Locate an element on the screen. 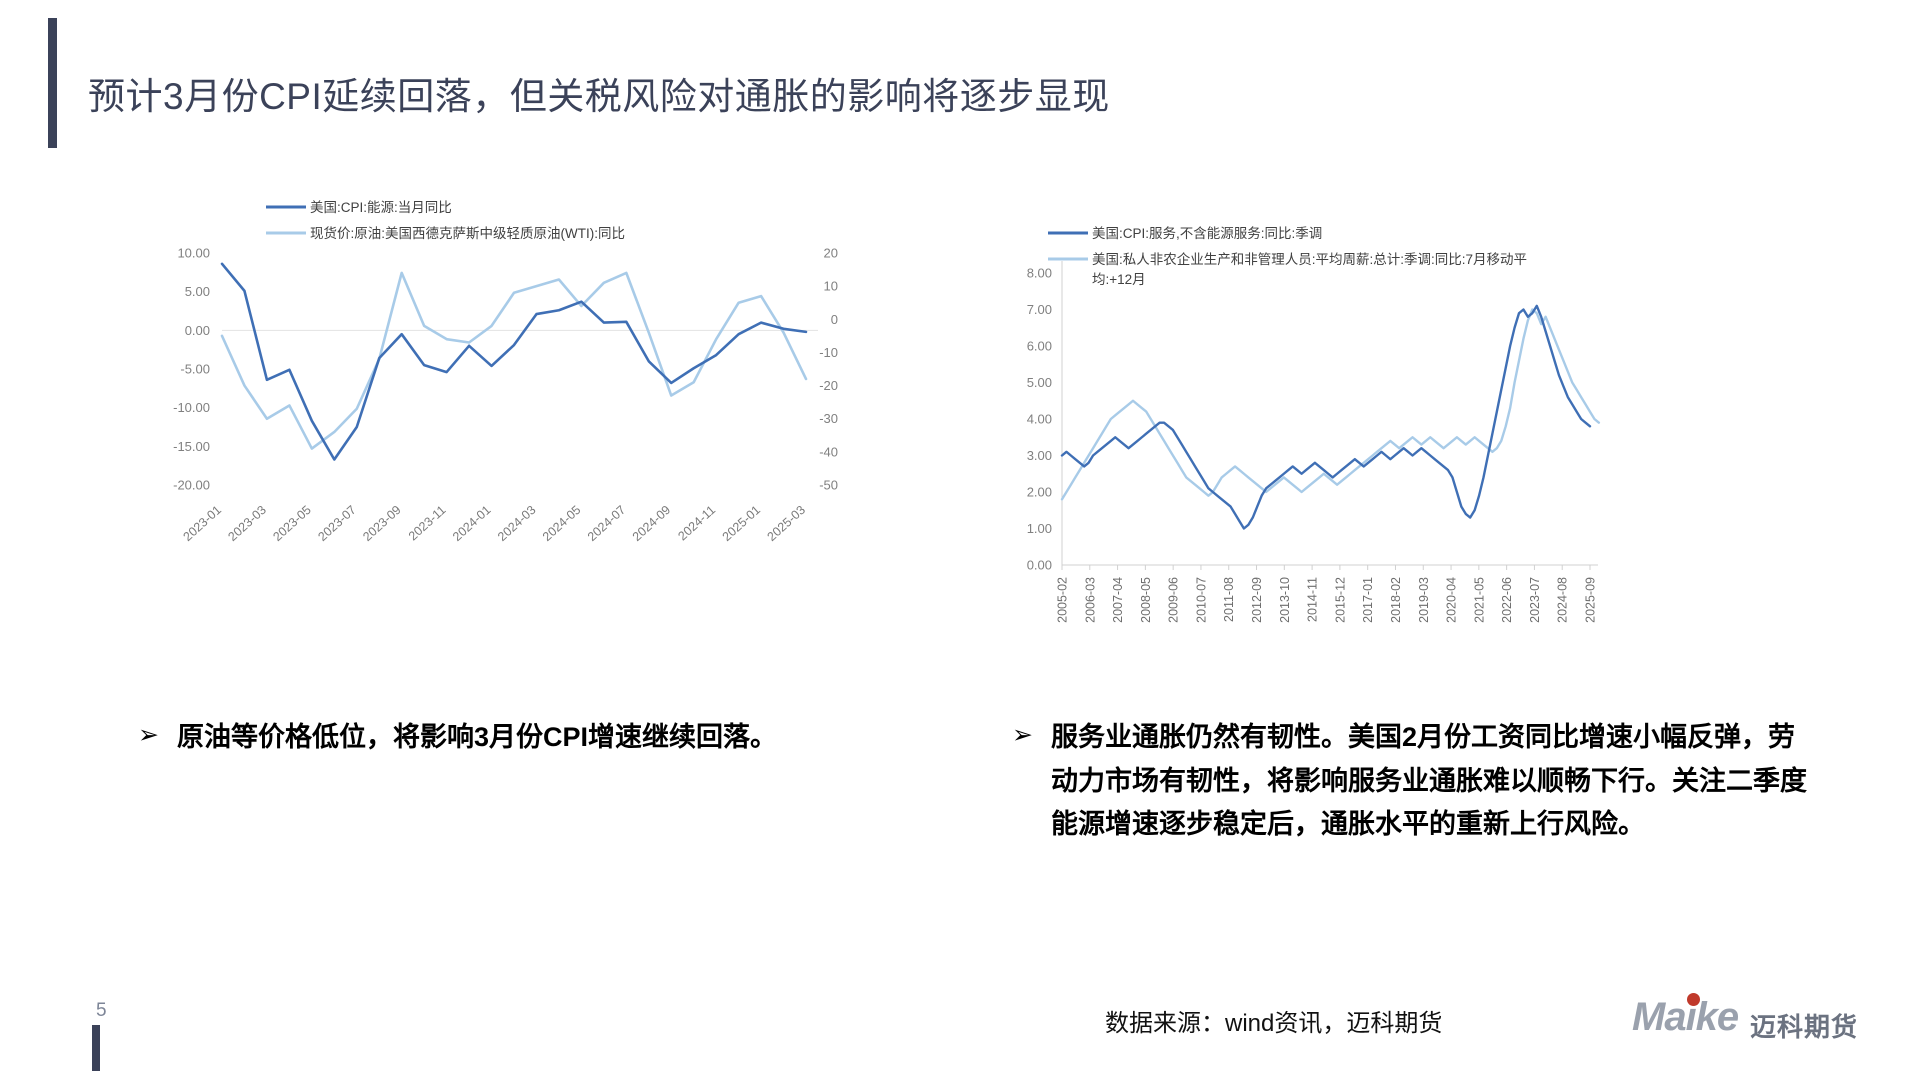  svg-text: 现货价:原油:美国西德克萨斯中级轻质原油(WTI):同比 is located at coordinates (467, 233).